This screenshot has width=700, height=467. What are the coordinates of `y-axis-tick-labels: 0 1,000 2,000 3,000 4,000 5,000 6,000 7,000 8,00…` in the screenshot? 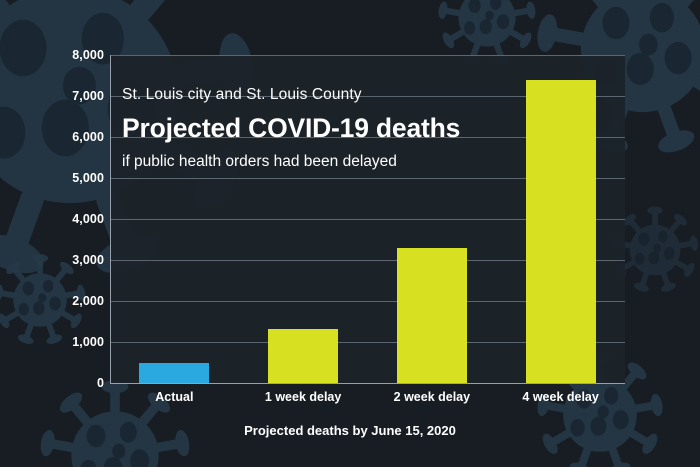 It's located at (52, 219).